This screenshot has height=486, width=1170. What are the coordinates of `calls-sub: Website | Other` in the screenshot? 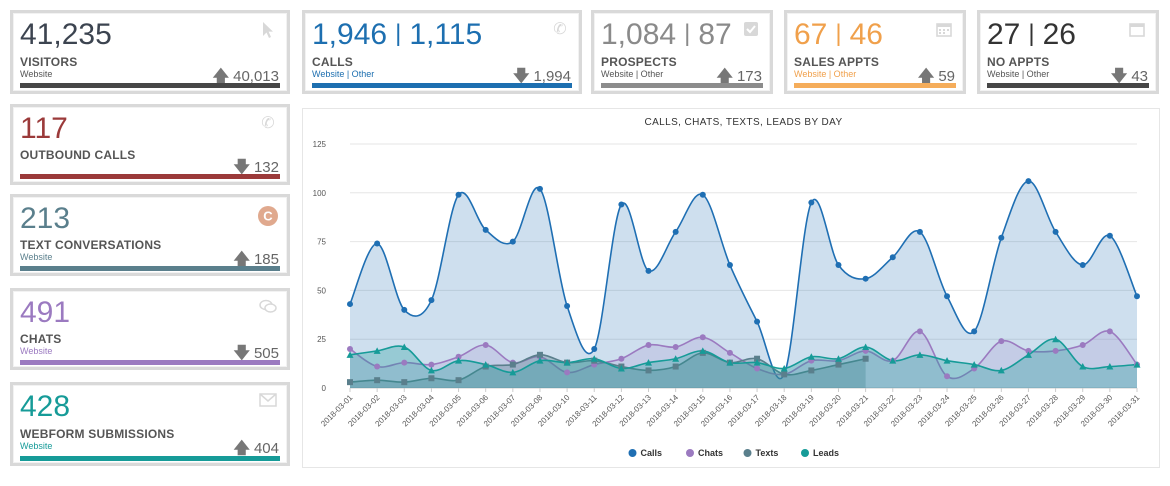 It's located at (343, 74).